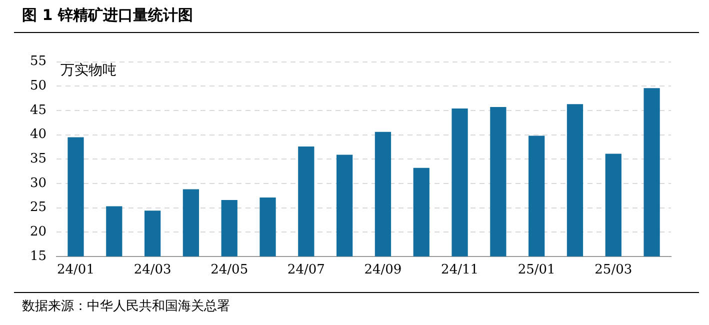 The height and width of the screenshot is (325, 709). What do you see at coordinates (613, 270) in the screenshot?
I see `x-tick-label: 25/03` at bounding box center [613, 270].